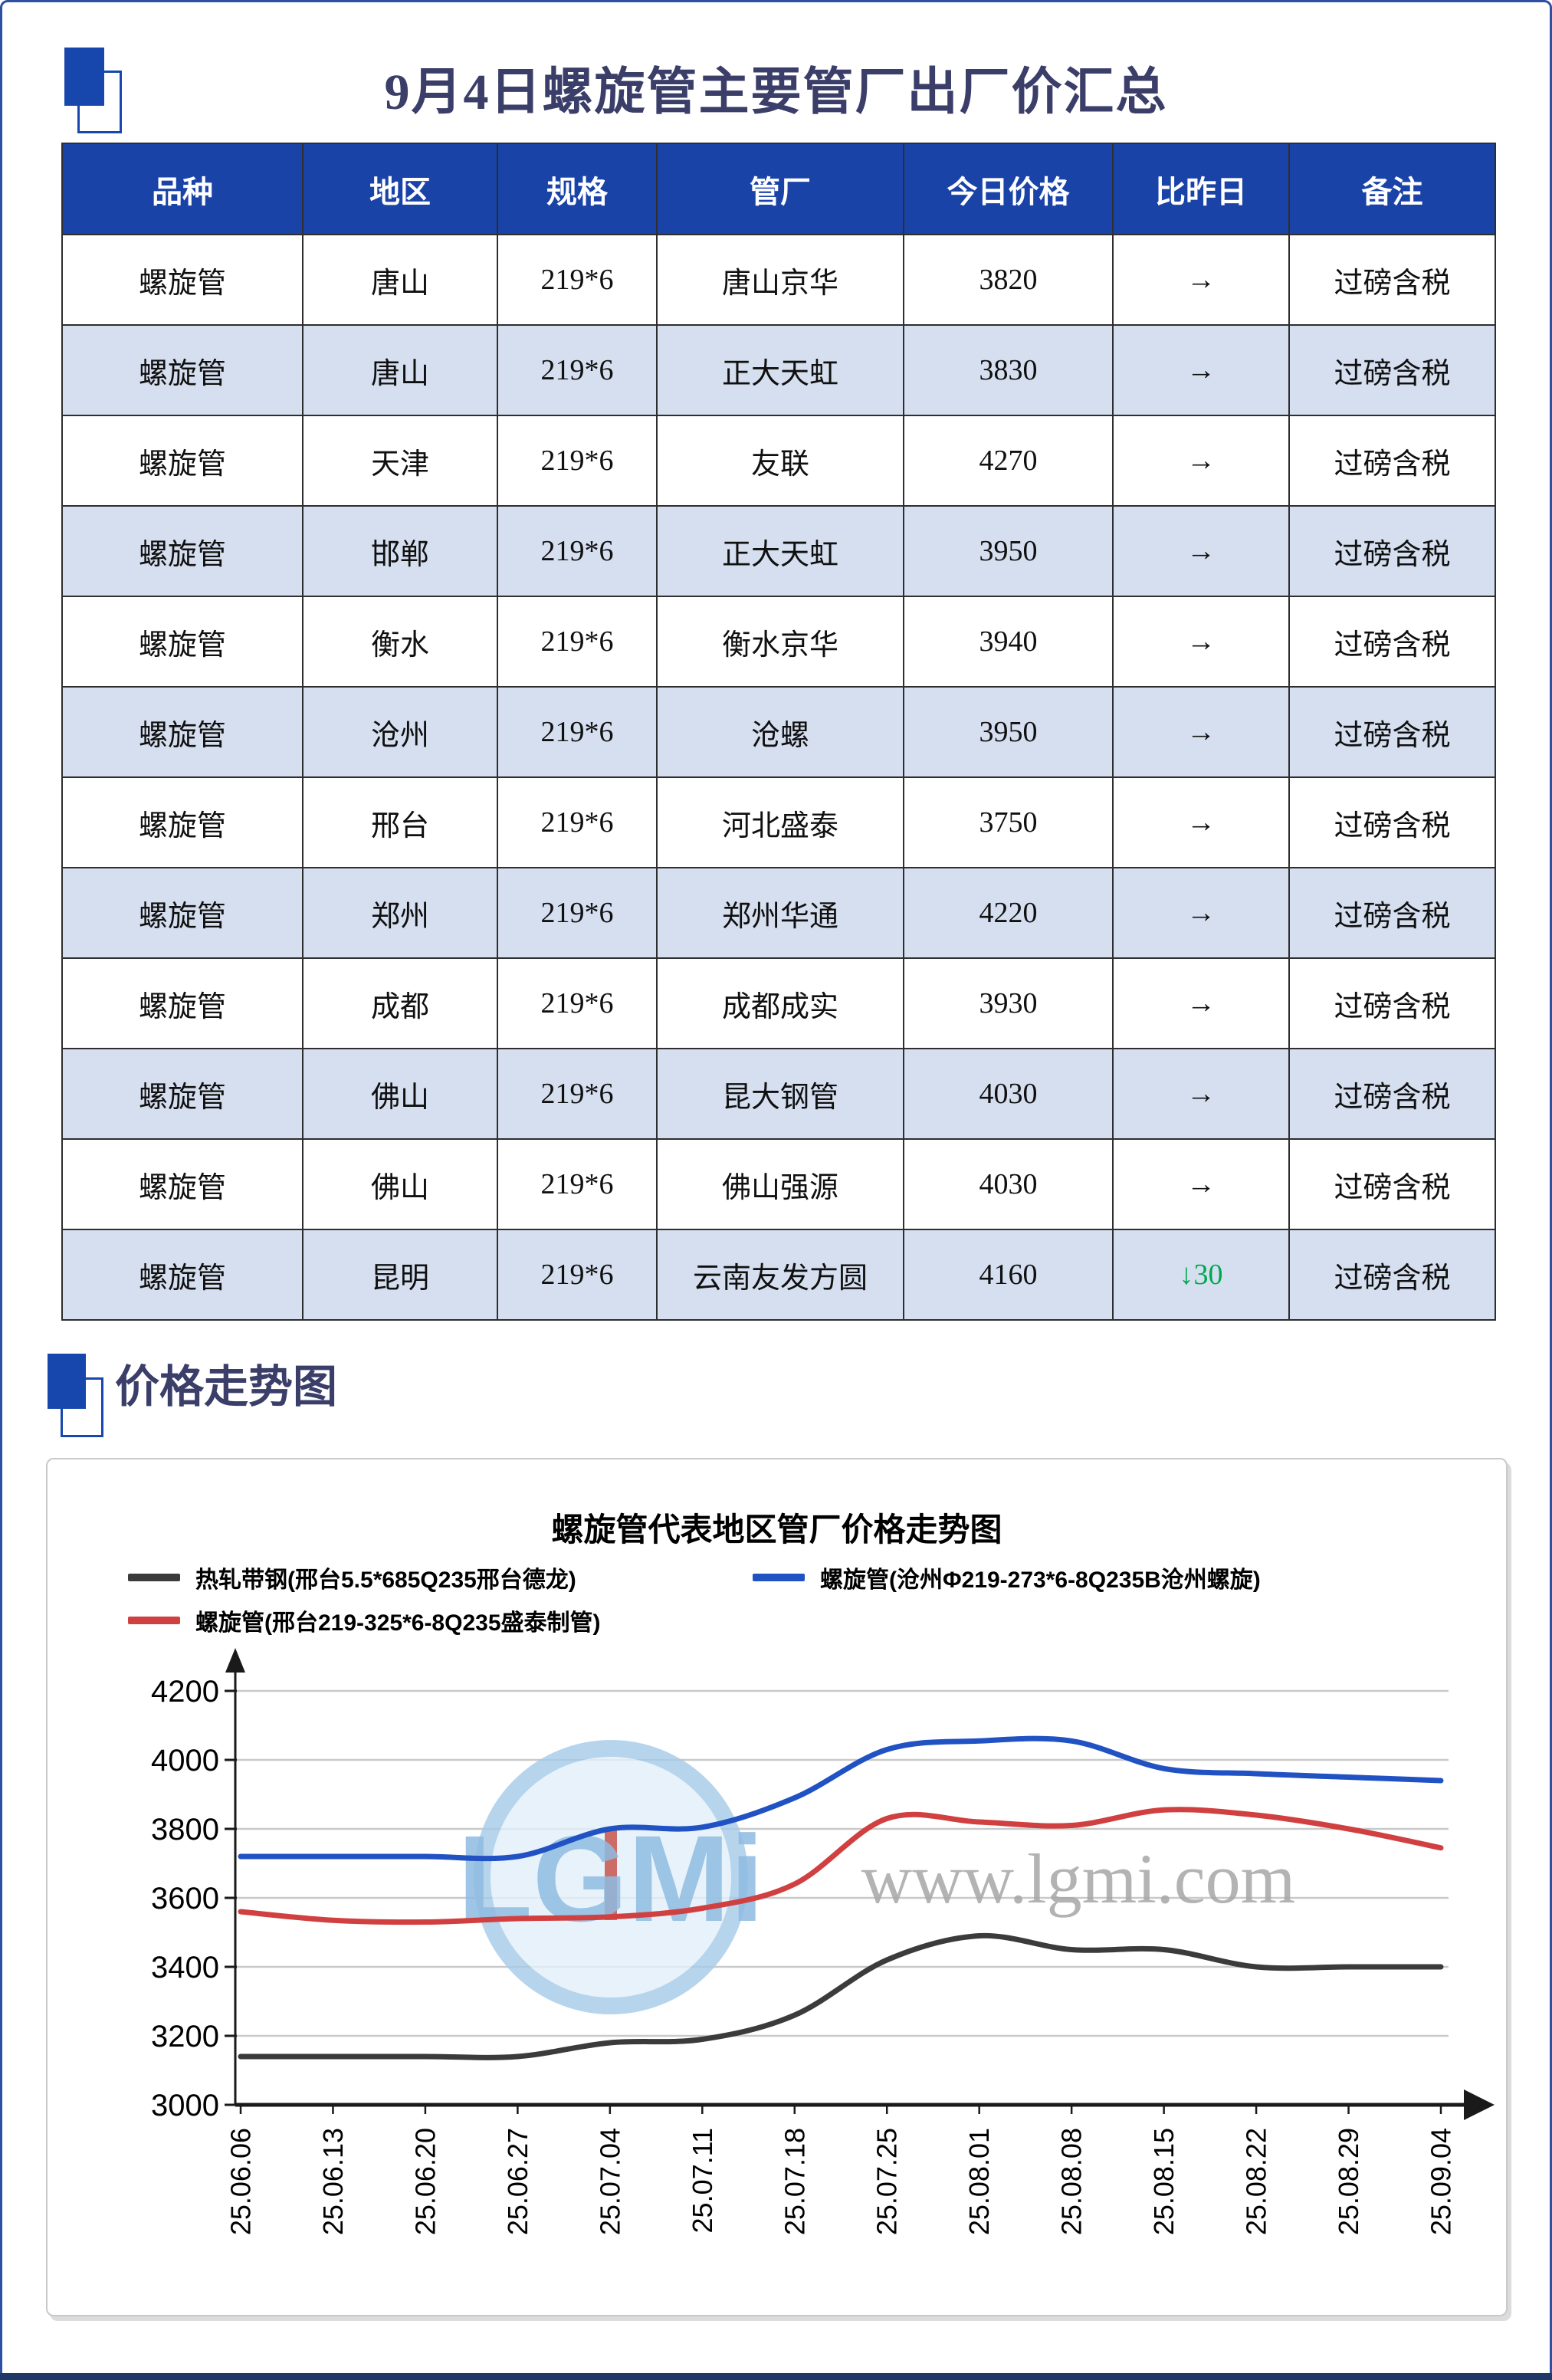  I want to click on svg-text: 4000, so click(185, 1761).